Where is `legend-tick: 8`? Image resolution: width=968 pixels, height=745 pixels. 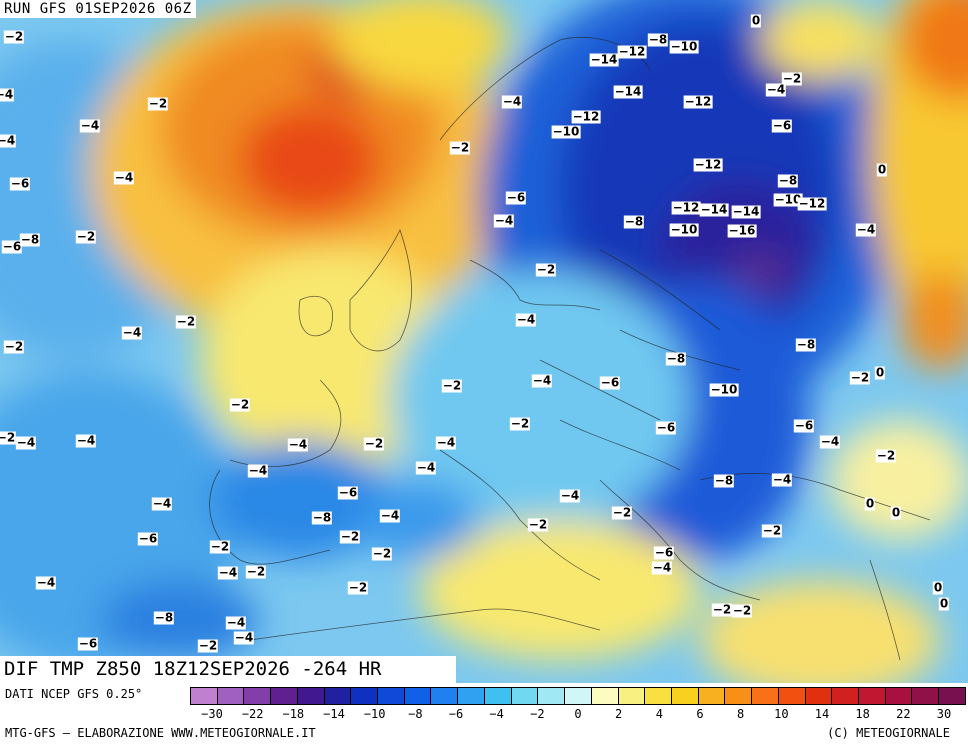 legend-tick: 8 is located at coordinates (741, 714).